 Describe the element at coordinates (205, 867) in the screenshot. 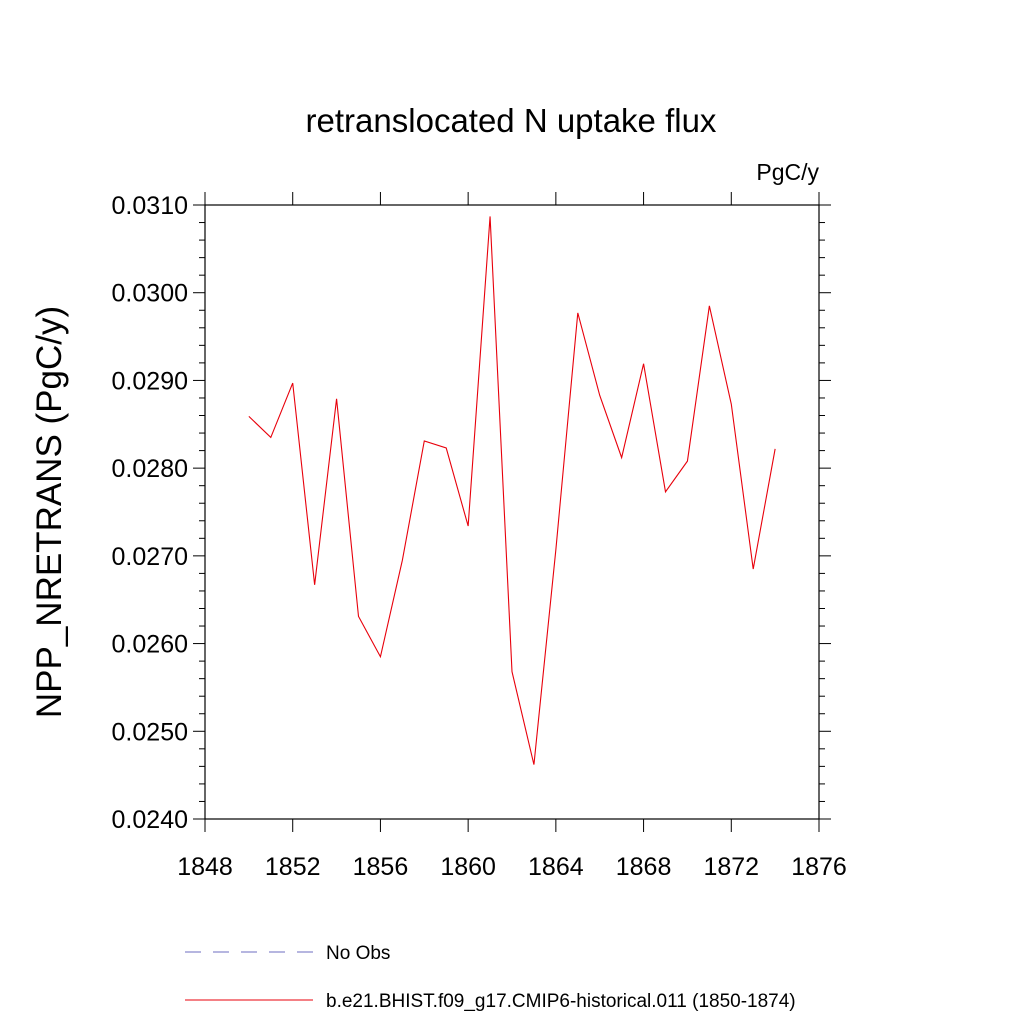

I see `x-tick-label: 1848` at that location.